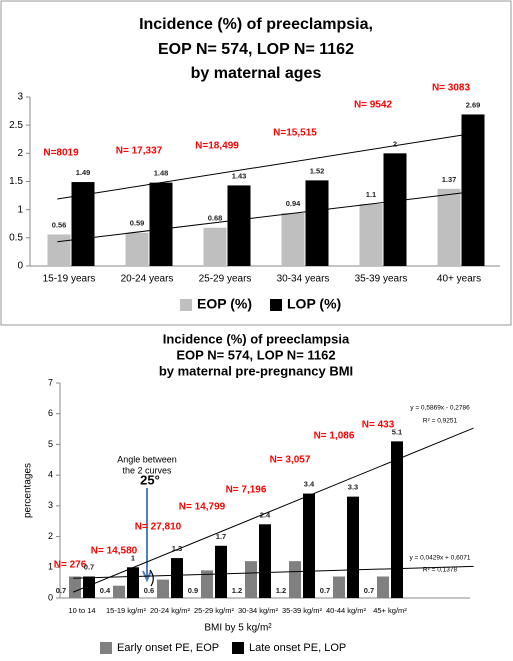  What do you see at coordinates (105, 590) in the screenshot?
I see `value-label: 0.4` at bounding box center [105, 590].